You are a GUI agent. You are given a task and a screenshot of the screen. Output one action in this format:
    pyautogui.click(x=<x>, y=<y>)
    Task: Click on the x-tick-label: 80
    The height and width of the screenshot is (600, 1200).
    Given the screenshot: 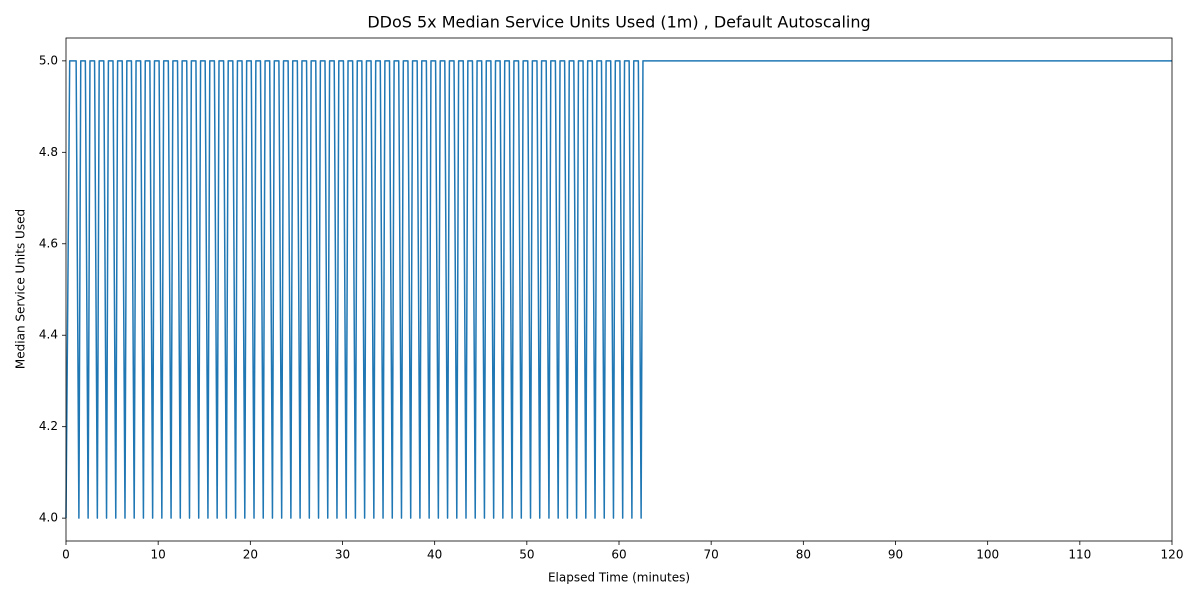 What is the action you would take?
    pyautogui.click(x=803, y=555)
    